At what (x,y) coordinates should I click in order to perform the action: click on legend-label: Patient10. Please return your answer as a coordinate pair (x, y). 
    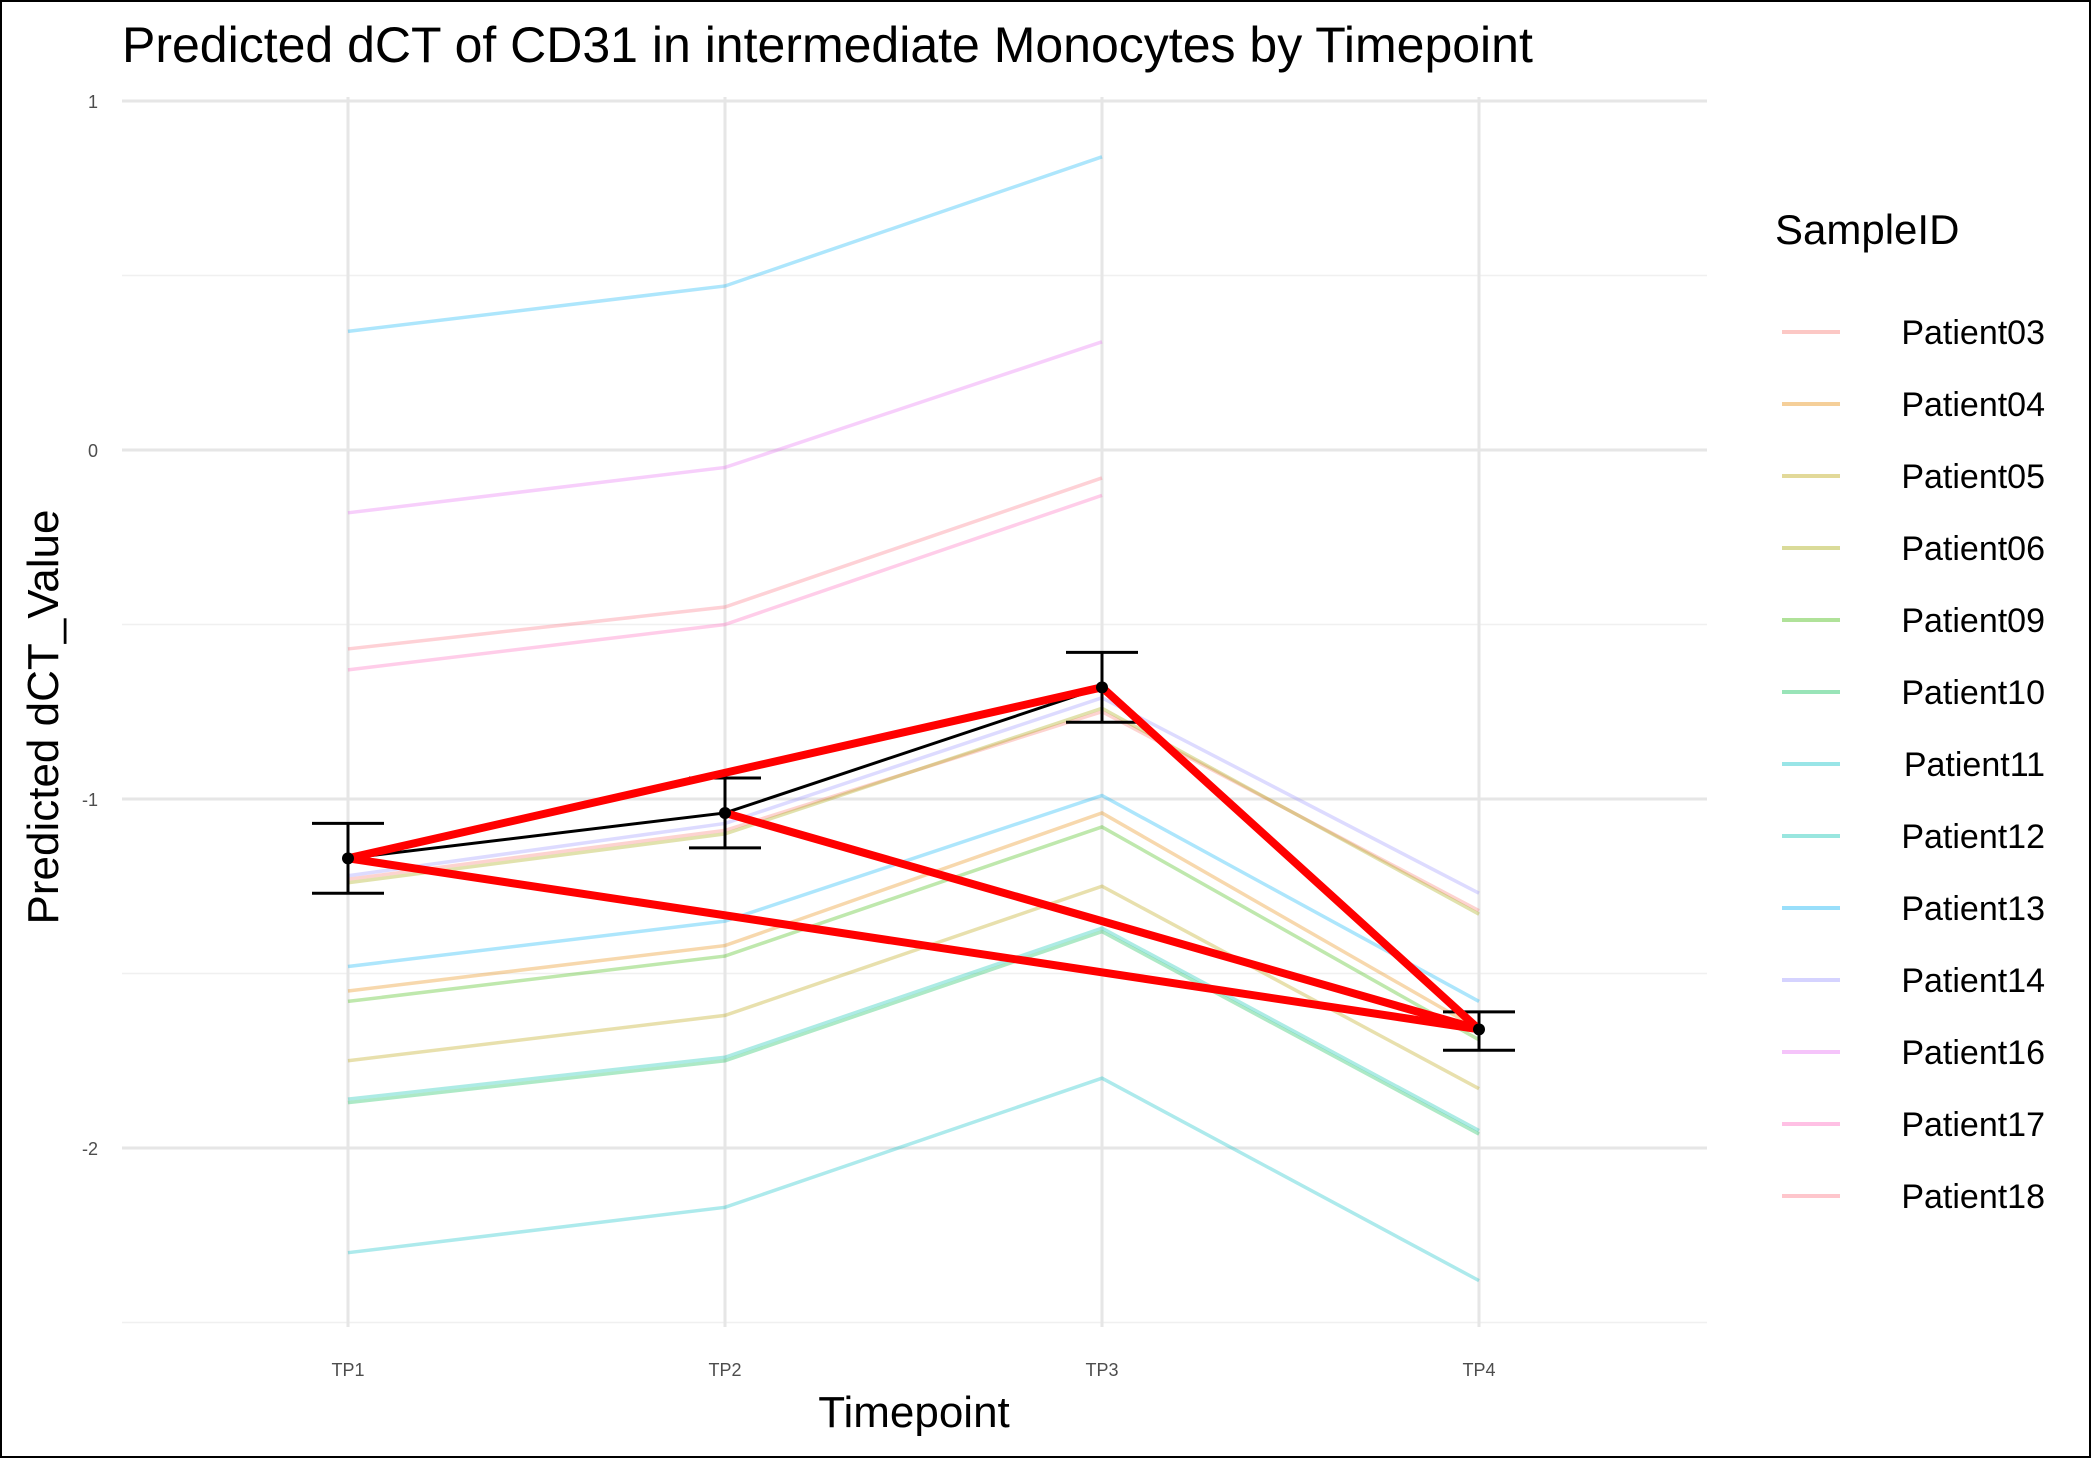
    Looking at the image, I should click on (1973, 693).